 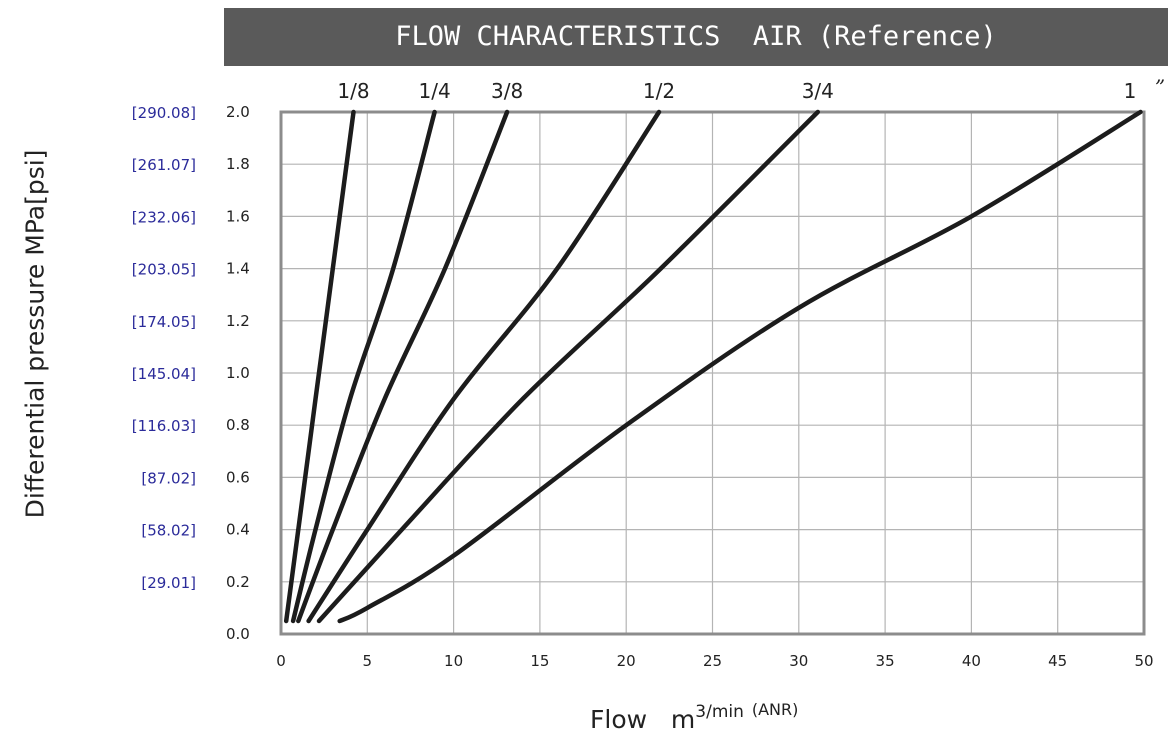 What do you see at coordinates (164, 217) in the screenshot?
I see `y-tick-psi-label: [232.06]` at bounding box center [164, 217].